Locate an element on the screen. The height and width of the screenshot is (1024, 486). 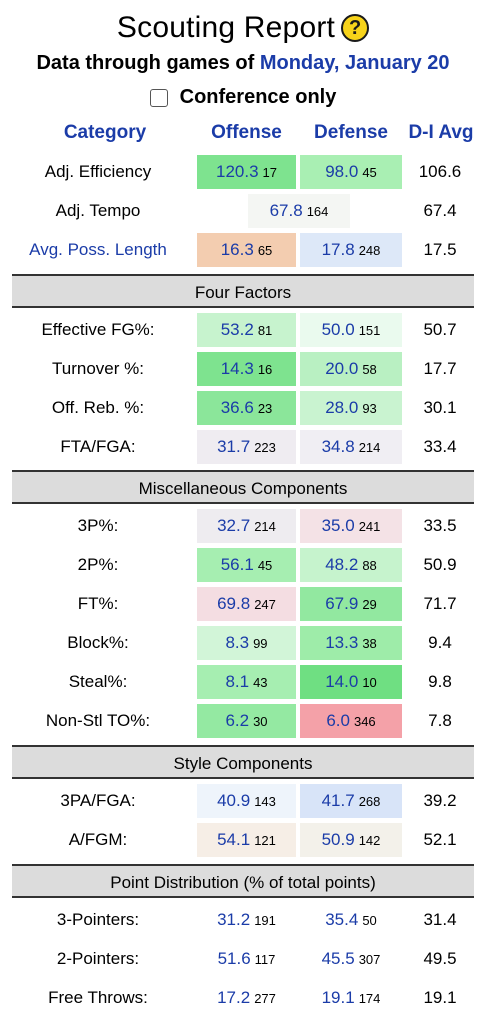
defense-value: 14.0 is located at coordinates (342, 681).